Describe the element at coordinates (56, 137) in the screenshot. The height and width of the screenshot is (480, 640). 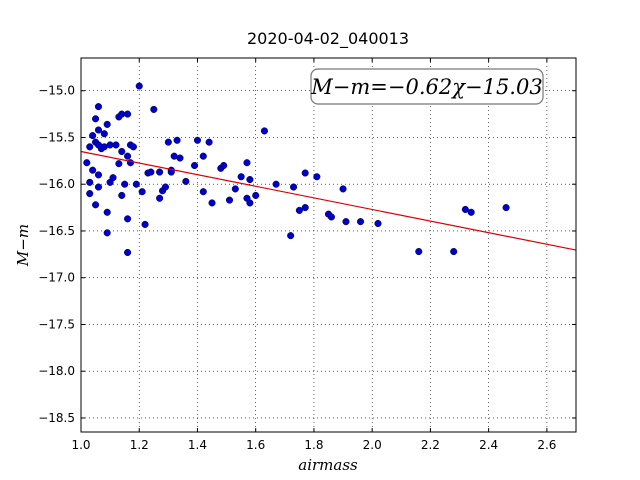
I see `y-tick-label: −15.5` at that location.